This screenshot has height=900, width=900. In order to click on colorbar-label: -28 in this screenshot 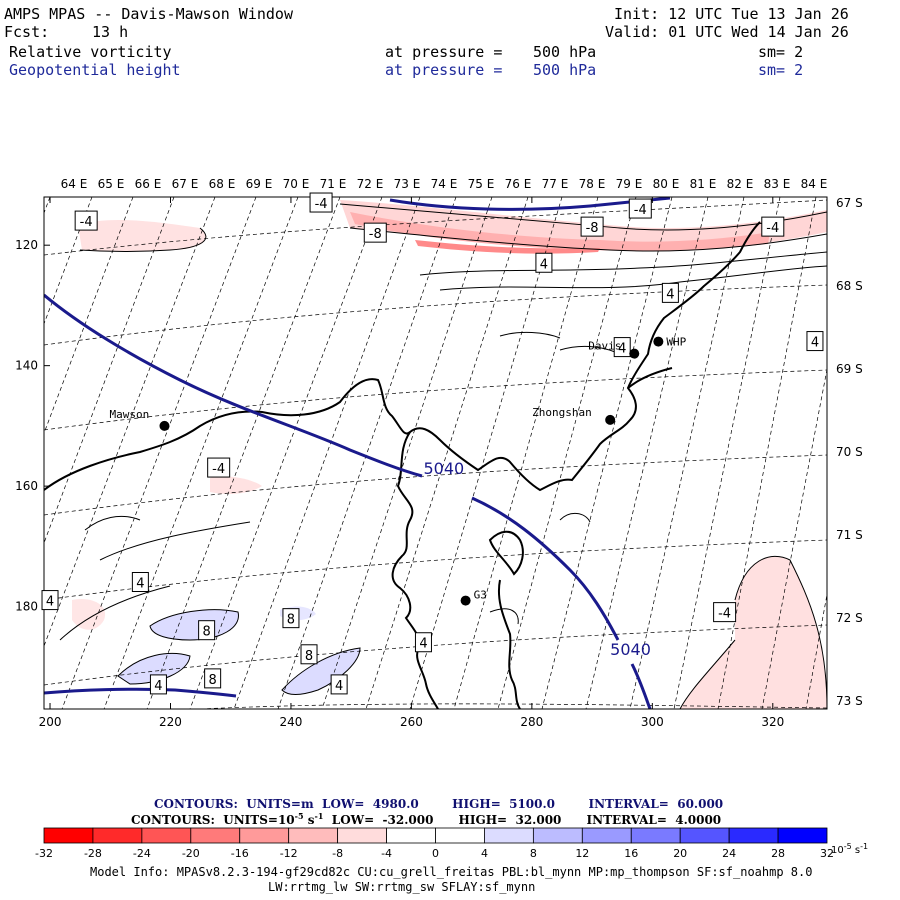, I will do `click(93, 853)`.